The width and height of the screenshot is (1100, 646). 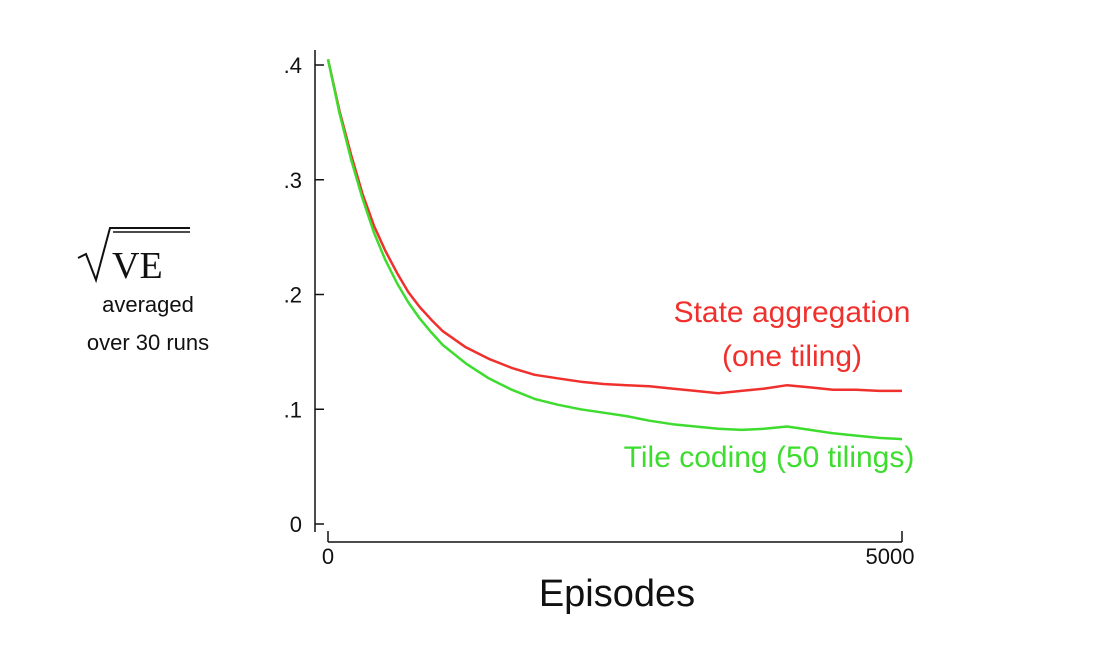 I want to click on x-tick-label: 0, so click(x=328, y=556).